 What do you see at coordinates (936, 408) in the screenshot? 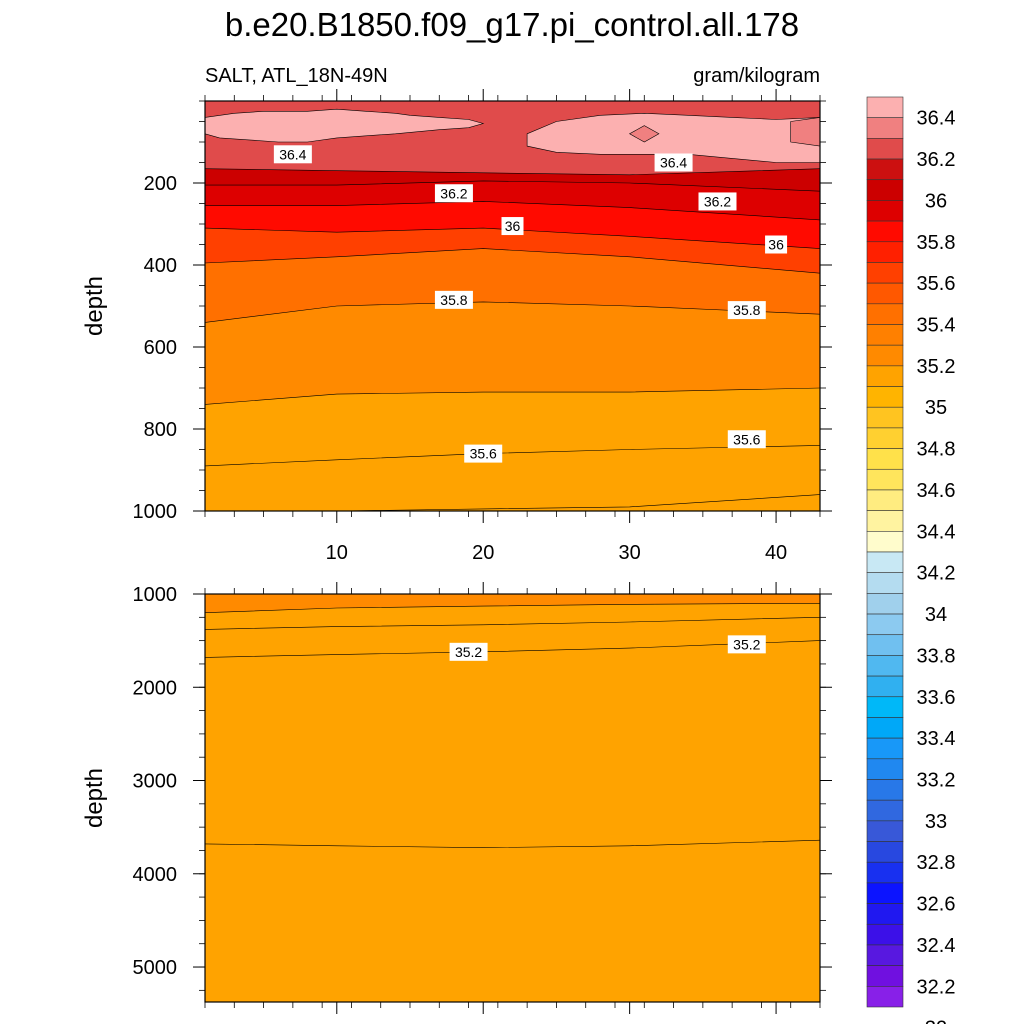
I see `colorbar-label: 35` at bounding box center [936, 408].